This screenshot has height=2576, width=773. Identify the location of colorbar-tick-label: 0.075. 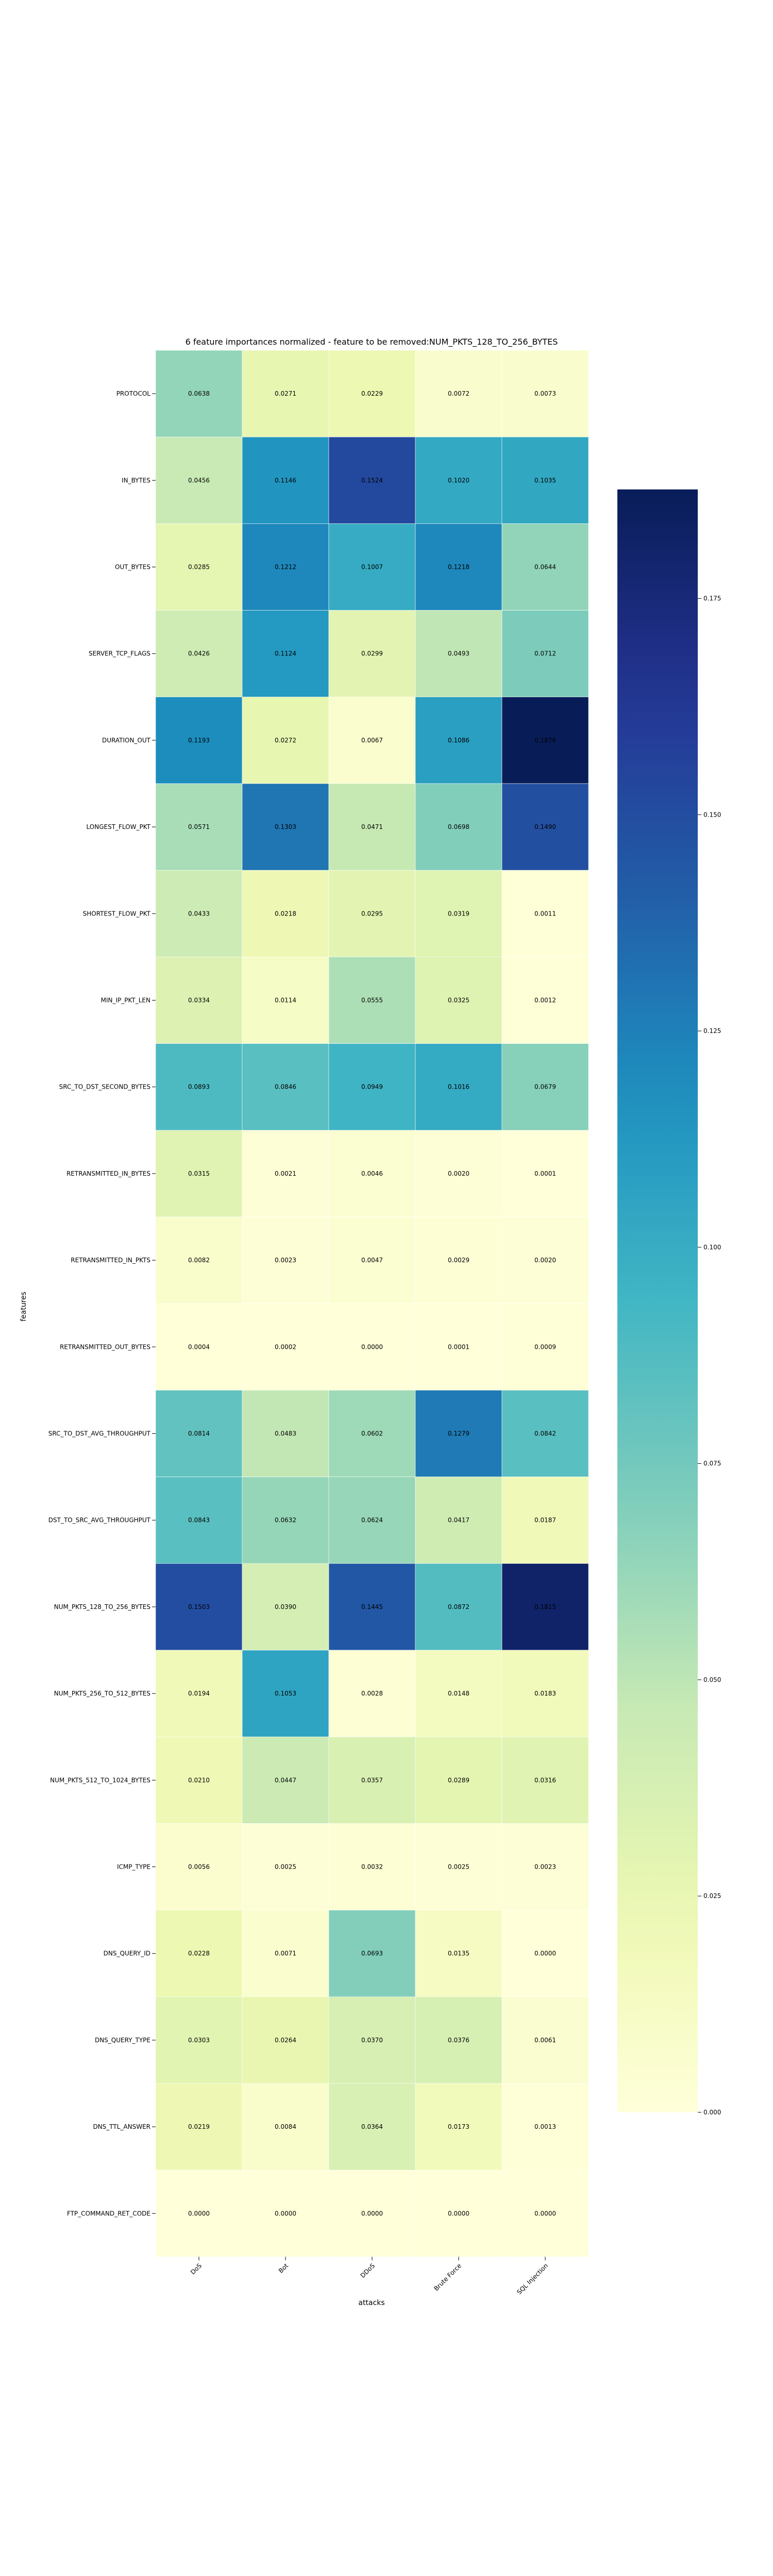
(712, 1463).